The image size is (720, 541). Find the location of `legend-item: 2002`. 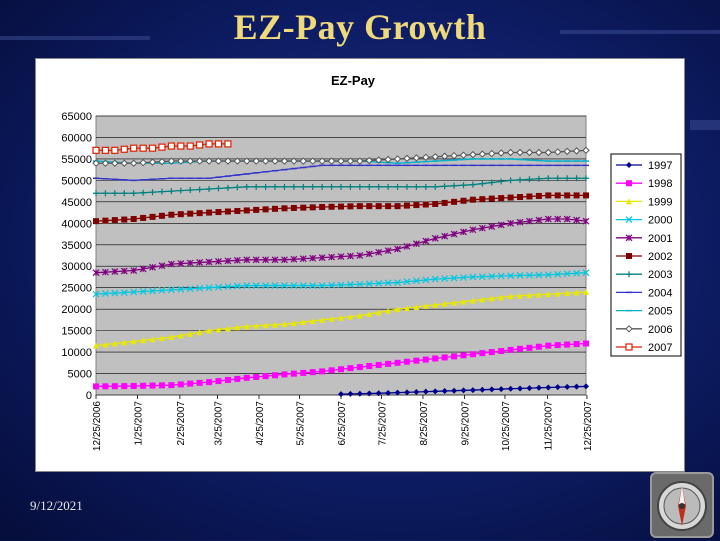

legend-item: 2002 is located at coordinates (644, 257).